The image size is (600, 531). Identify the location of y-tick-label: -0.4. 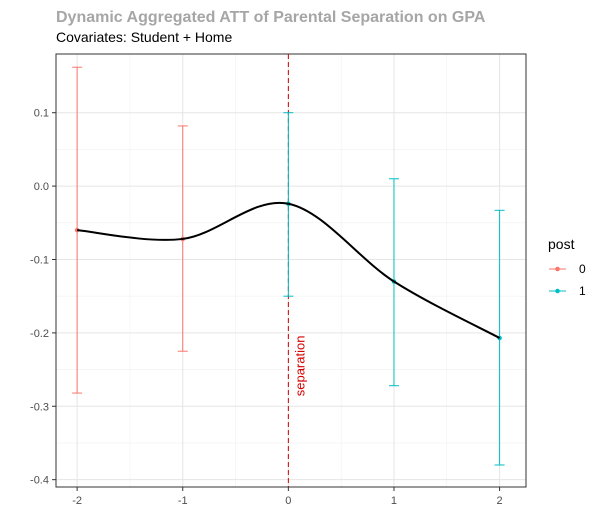
(39, 481).